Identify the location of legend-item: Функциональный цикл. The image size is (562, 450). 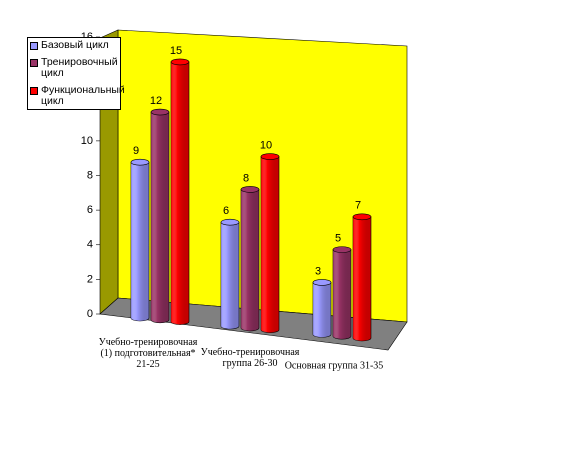
(77, 96).